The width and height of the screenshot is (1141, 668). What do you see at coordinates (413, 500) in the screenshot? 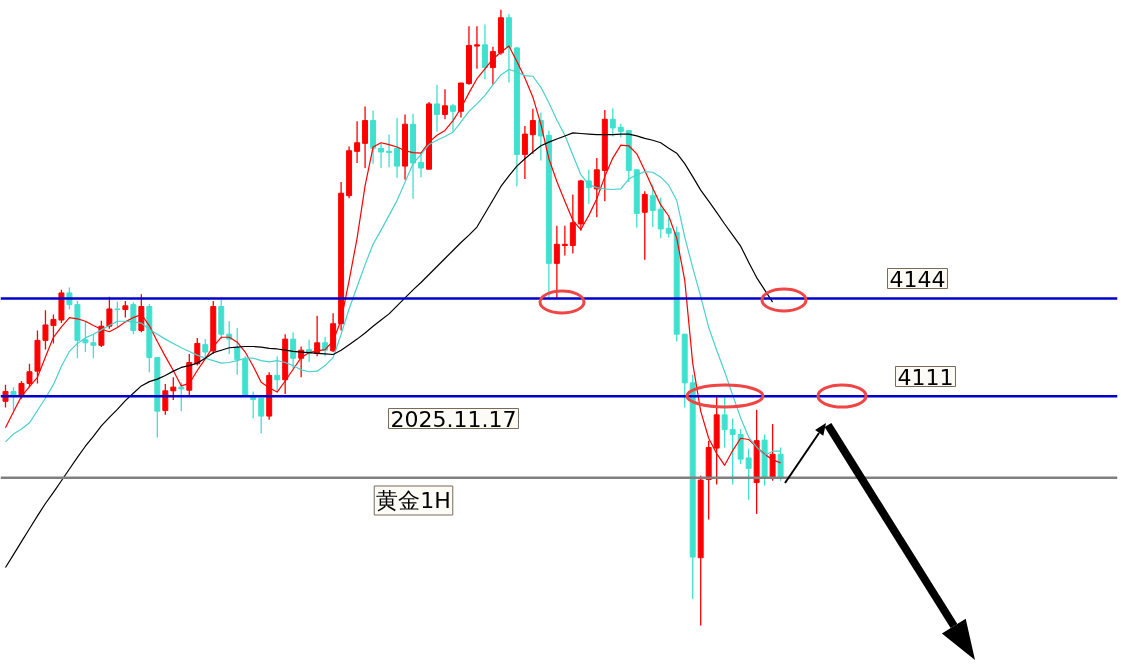
I see `annotation: 黄金1H` at bounding box center [413, 500].